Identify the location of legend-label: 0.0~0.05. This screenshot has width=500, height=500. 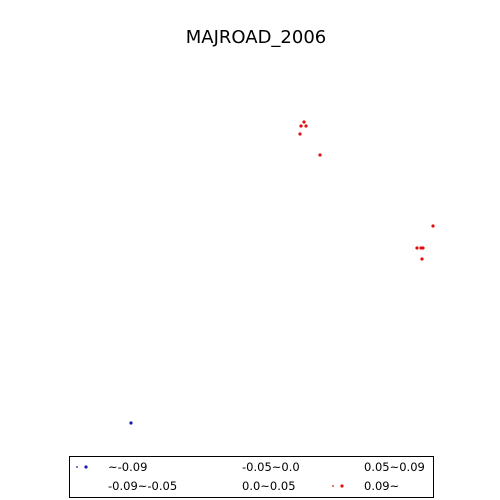
(269, 486).